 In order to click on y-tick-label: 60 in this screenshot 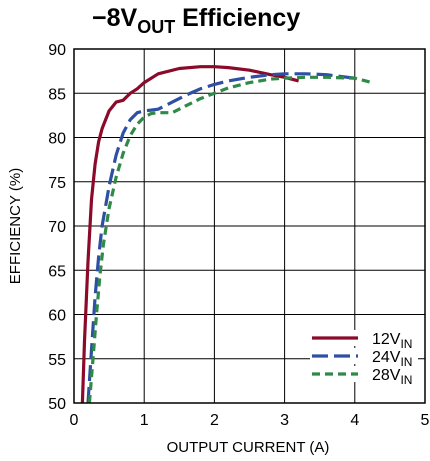, I will do `click(57, 316)`.